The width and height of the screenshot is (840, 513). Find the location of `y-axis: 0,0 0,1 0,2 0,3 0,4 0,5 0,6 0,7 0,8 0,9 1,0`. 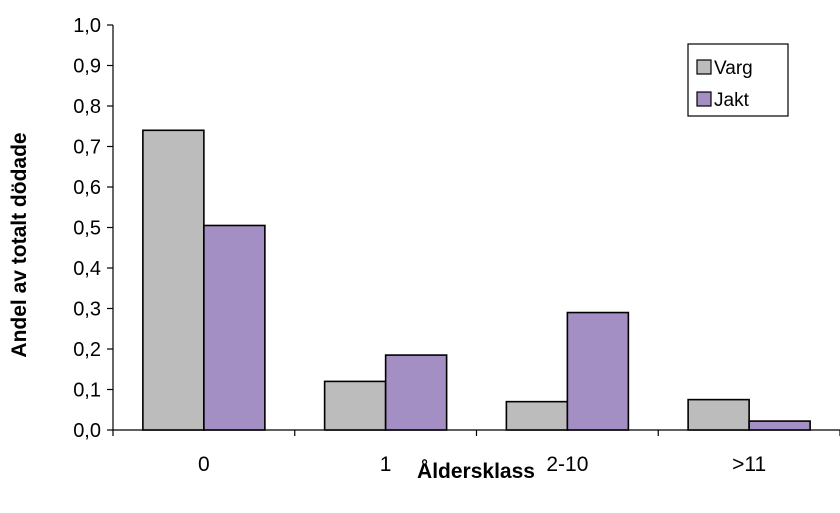

y-axis: 0,0 0,1 0,2 0,3 0,4 0,5 0,6 0,7 0,8 0,9 1,0 is located at coordinates (93, 228).